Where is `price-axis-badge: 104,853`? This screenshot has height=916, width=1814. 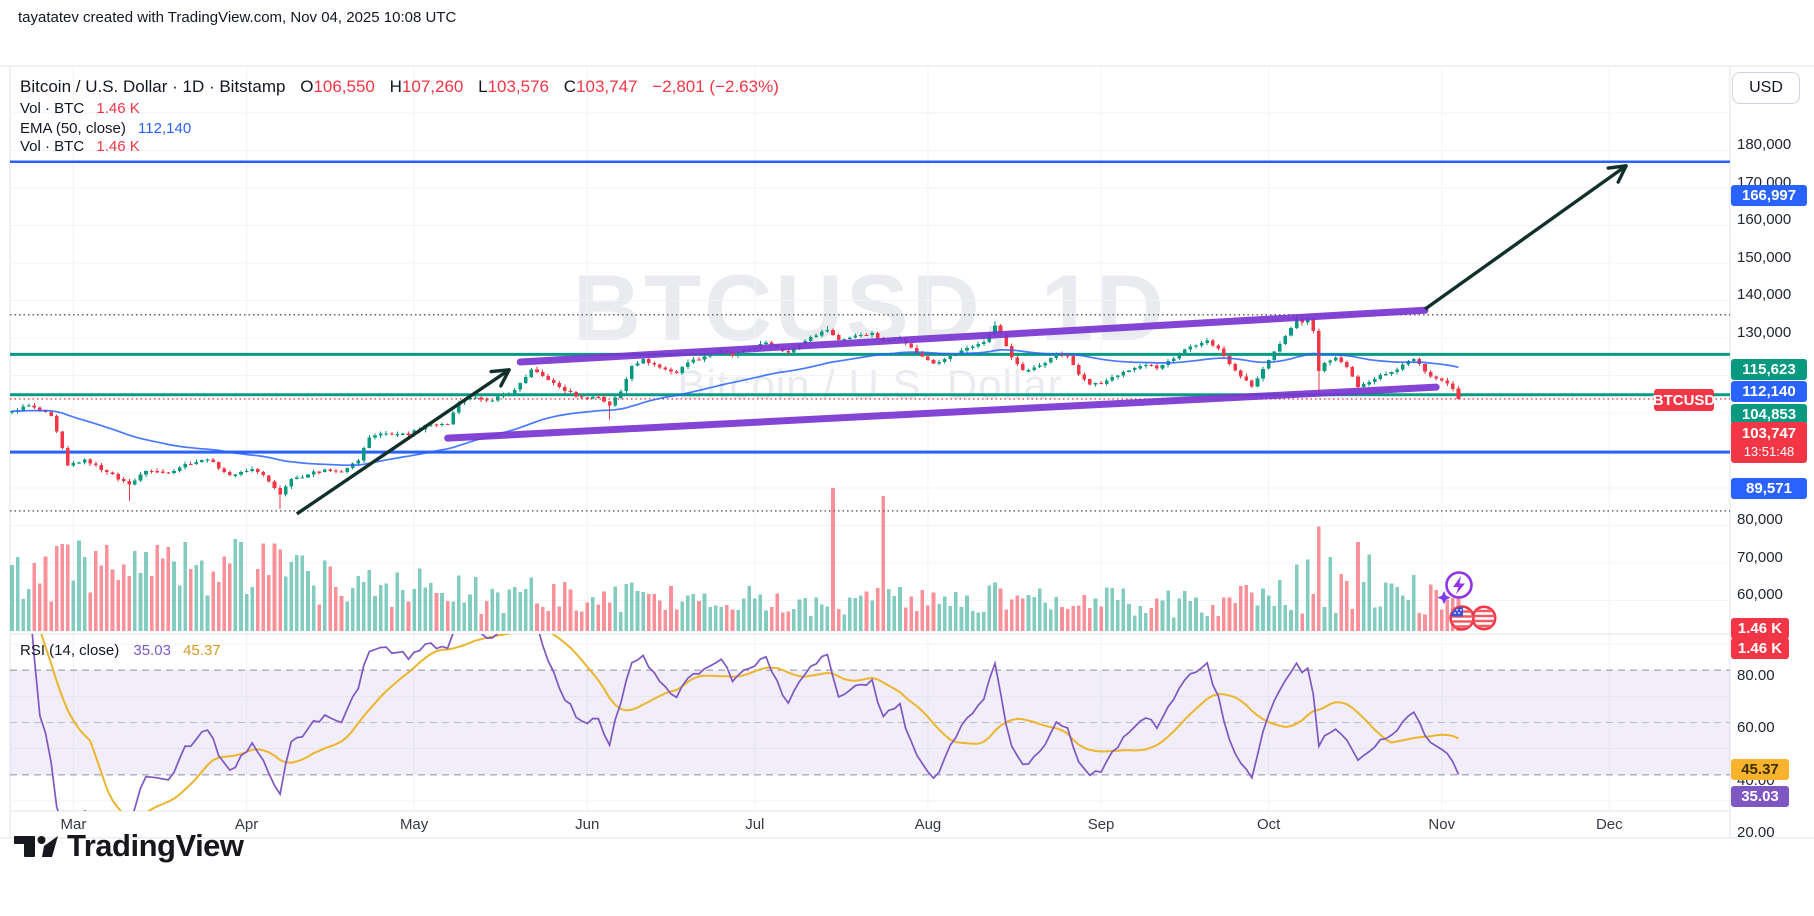 price-axis-badge: 104,853 is located at coordinates (1769, 414).